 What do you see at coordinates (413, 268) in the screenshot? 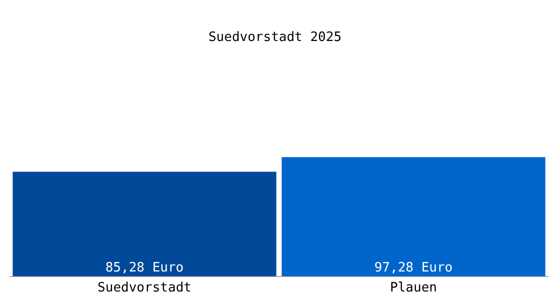
I see `data-label: 97,28 Euro` at bounding box center [413, 268].